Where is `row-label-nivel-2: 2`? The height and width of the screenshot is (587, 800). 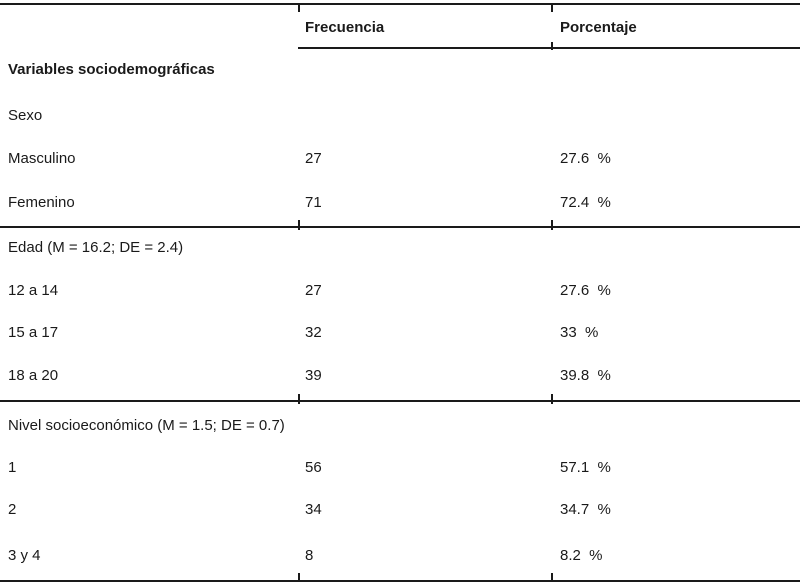 row-label-nivel-2: 2 is located at coordinates (12, 509).